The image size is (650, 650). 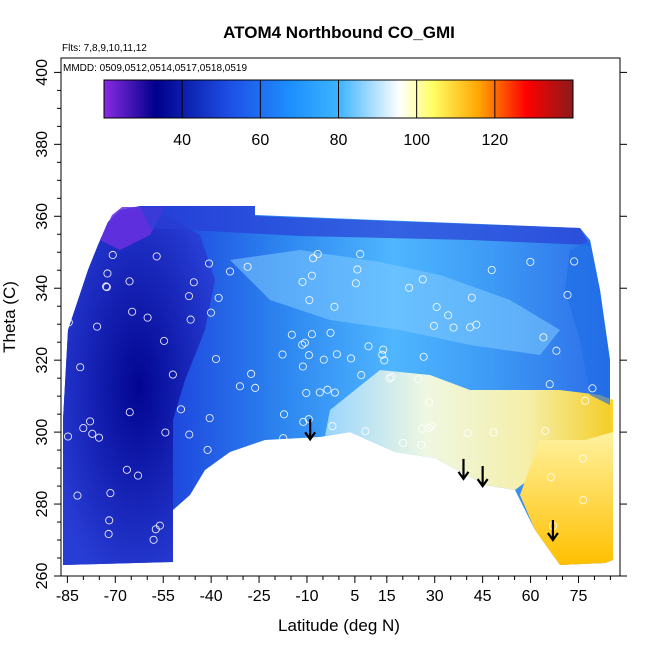 What do you see at coordinates (587, 322) in the screenshot?
I see `field-north-edge-blue` at bounding box center [587, 322].